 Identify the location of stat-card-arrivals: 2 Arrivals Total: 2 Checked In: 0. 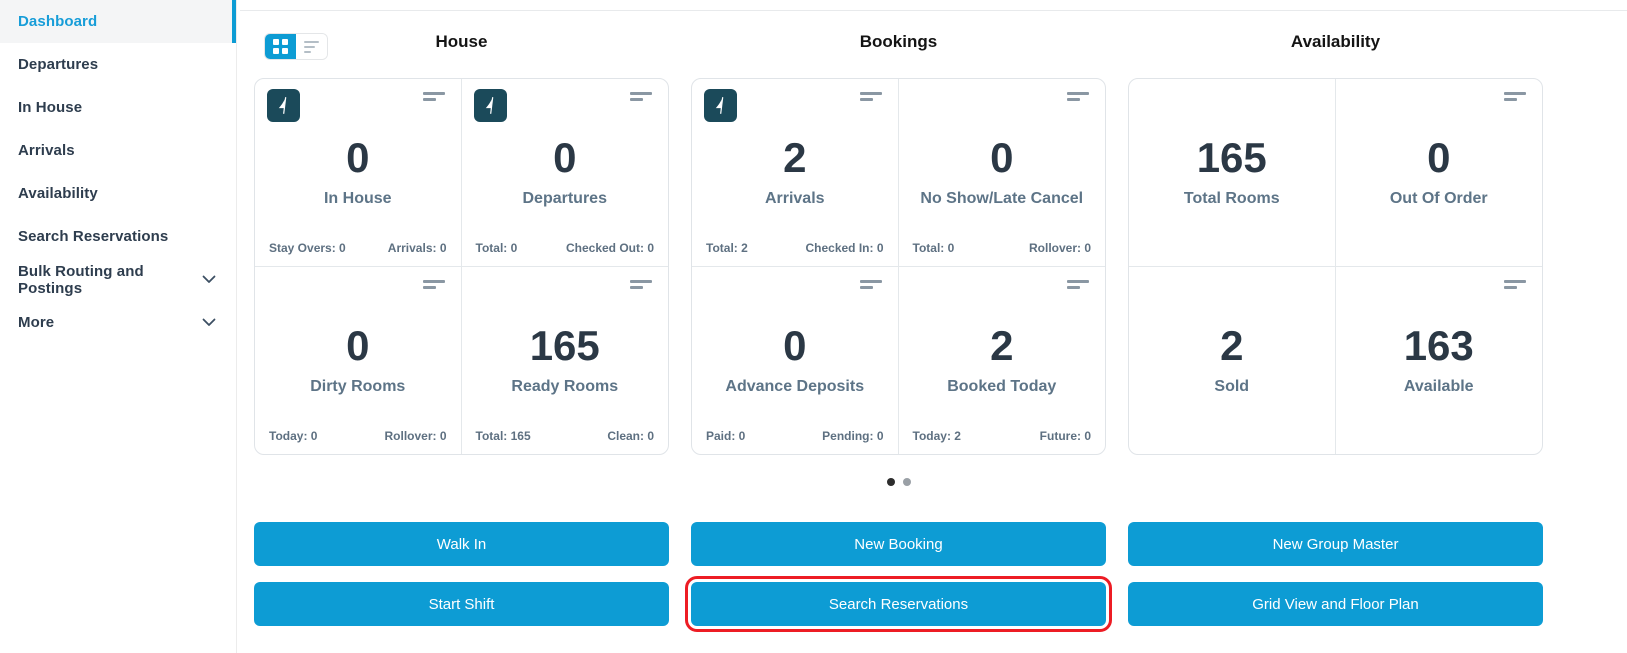
(795, 173).